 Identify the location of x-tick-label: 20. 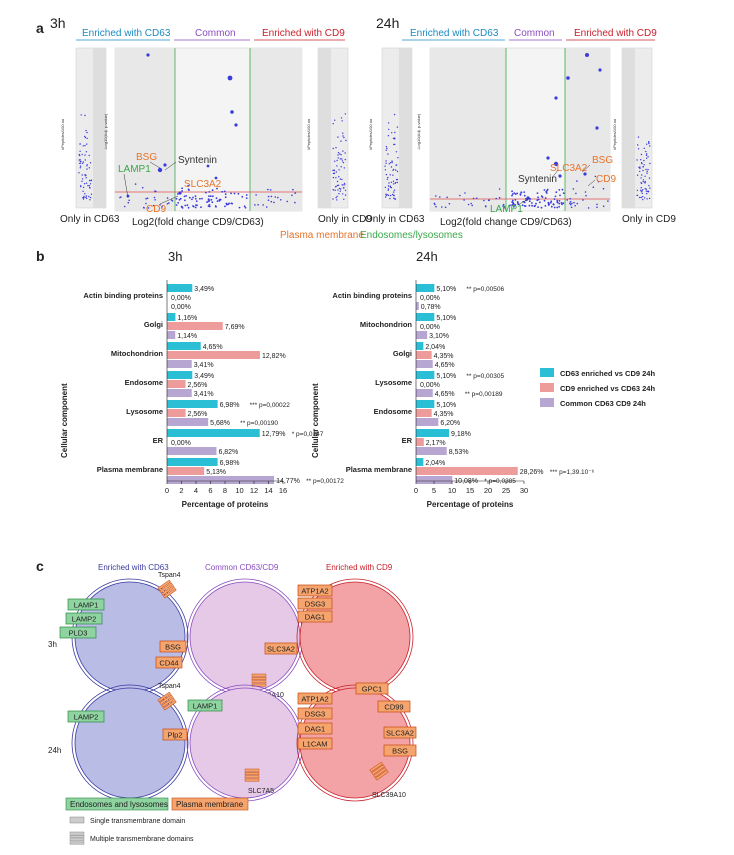
(488, 490).